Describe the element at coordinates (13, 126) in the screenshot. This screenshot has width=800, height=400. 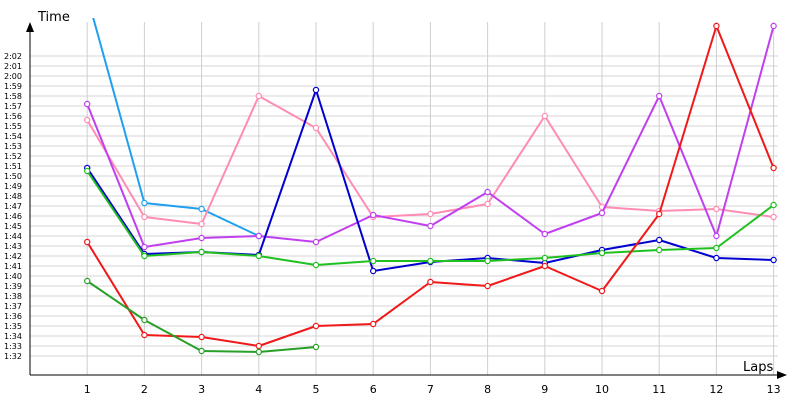
I see `y-tick-label: 1:55` at that location.